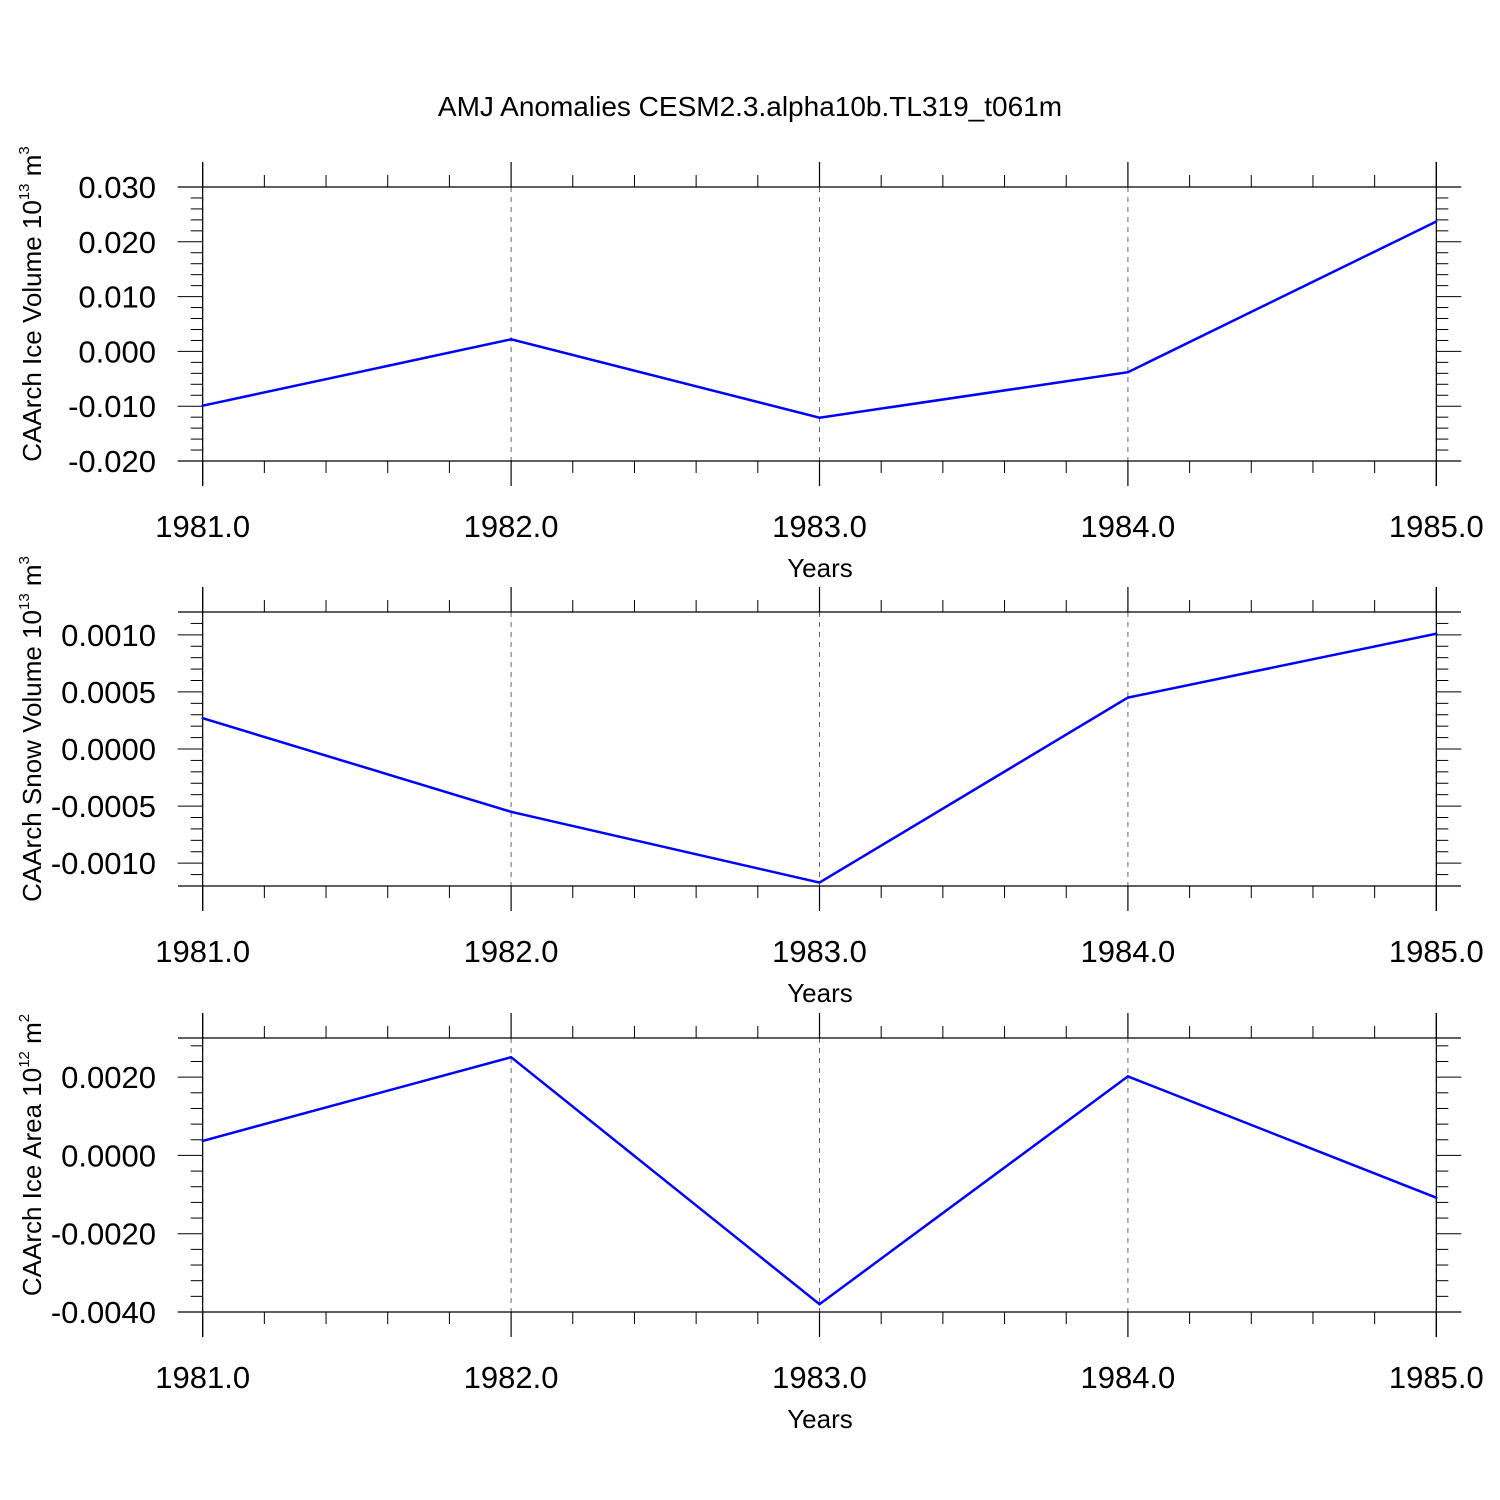 The width and height of the screenshot is (1500, 1500). What do you see at coordinates (112, 406) in the screenshot?
I see `y-tick-label: -0.010` at bounding box center [112, 406].